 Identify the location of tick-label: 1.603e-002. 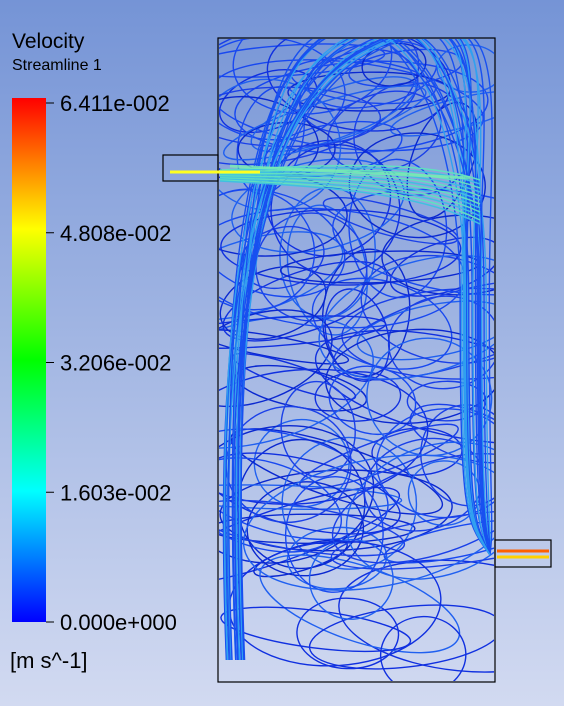
(115, 492).